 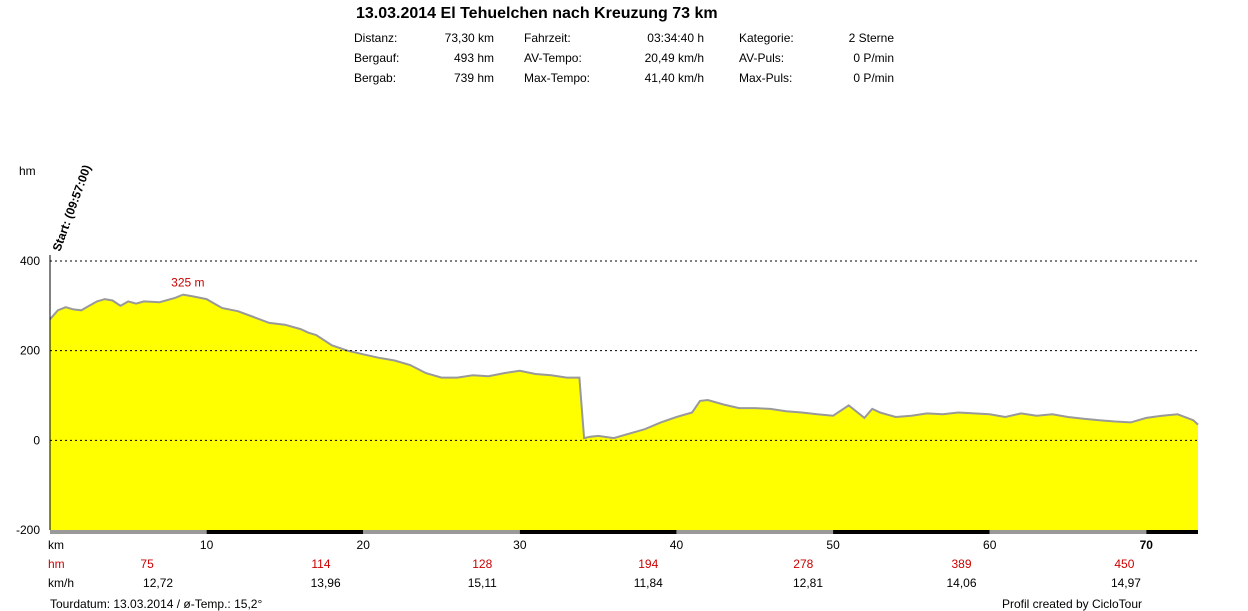 What do you see at coordinates (28, 530) in the screenshot?
I see `y-tick-label--200: -200` at bounding box center [28, 530].